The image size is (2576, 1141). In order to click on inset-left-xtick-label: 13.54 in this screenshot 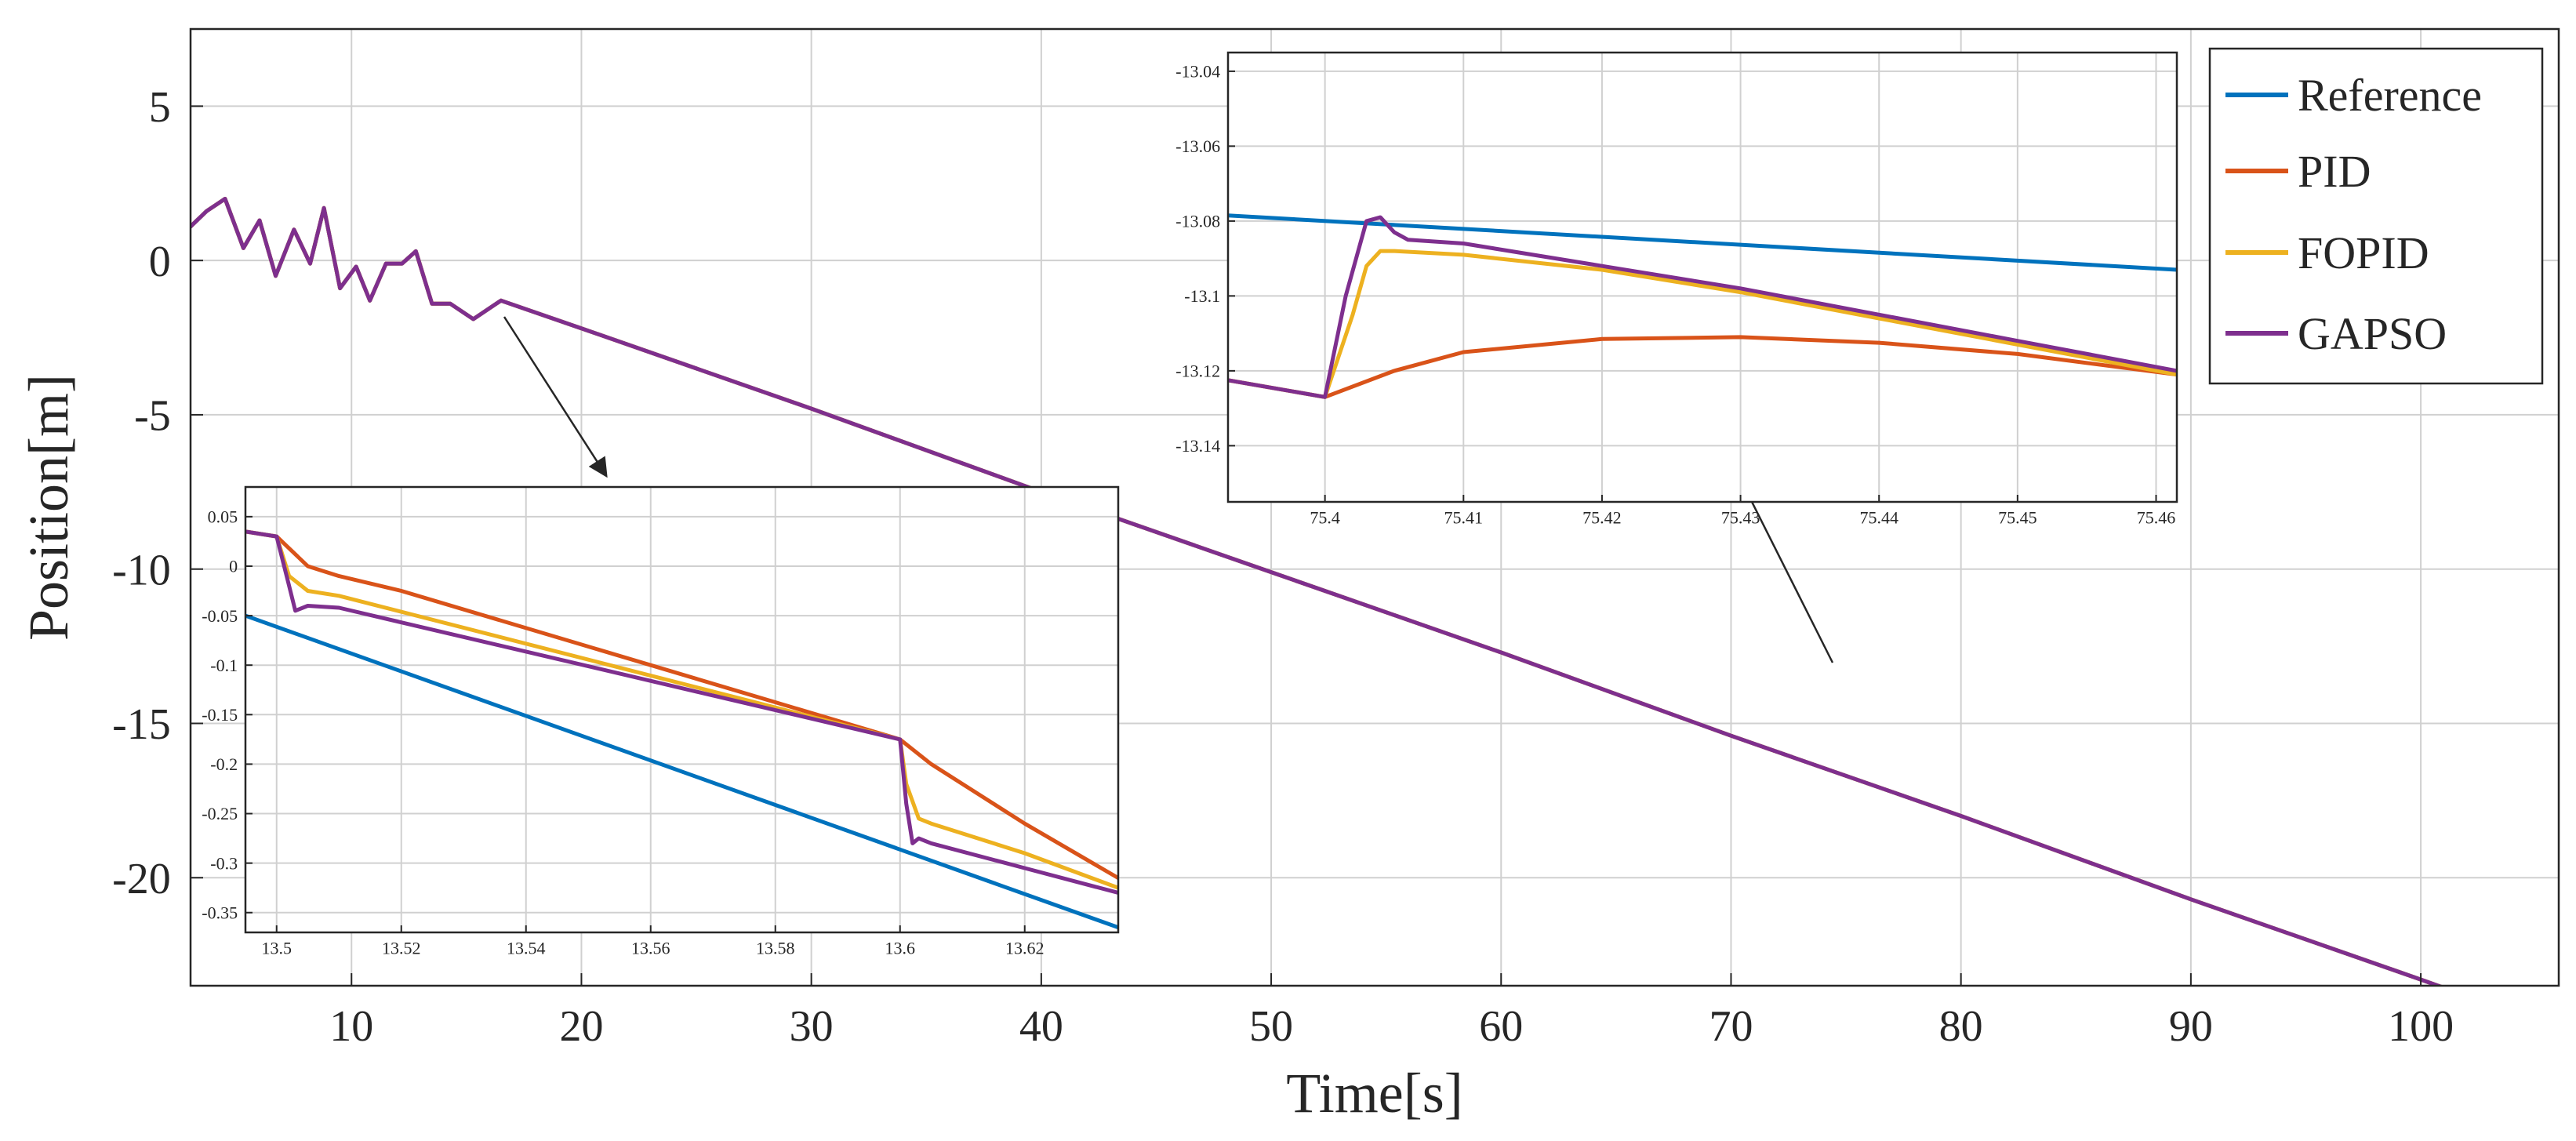, I will do `click(526, 948)`.